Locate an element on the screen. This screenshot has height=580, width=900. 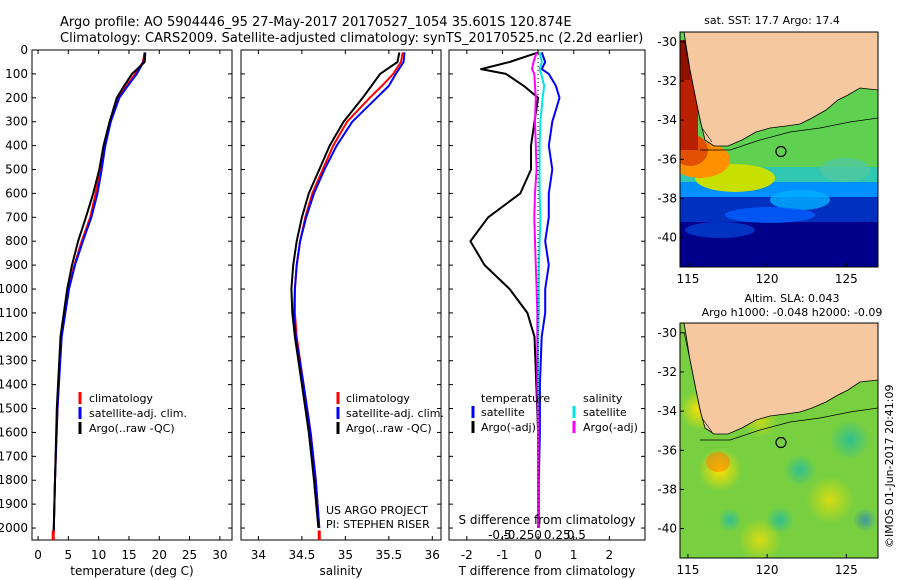
x-tick-label: 35.5 is located at coordinates (388, 555).